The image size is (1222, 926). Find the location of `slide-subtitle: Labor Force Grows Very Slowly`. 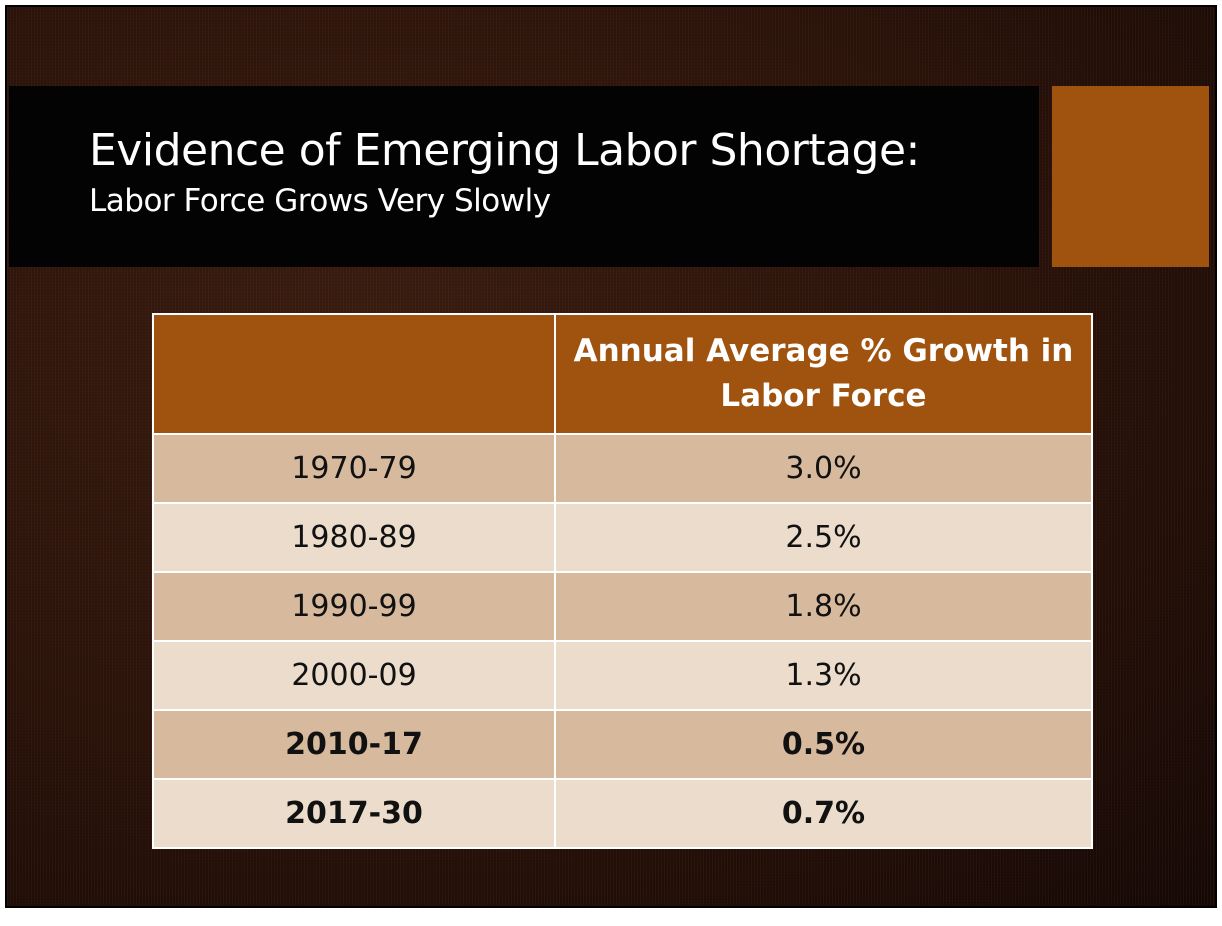

slide-subtitle: Labor Force Grows Very Slowly is located at coordinates (320, 201).